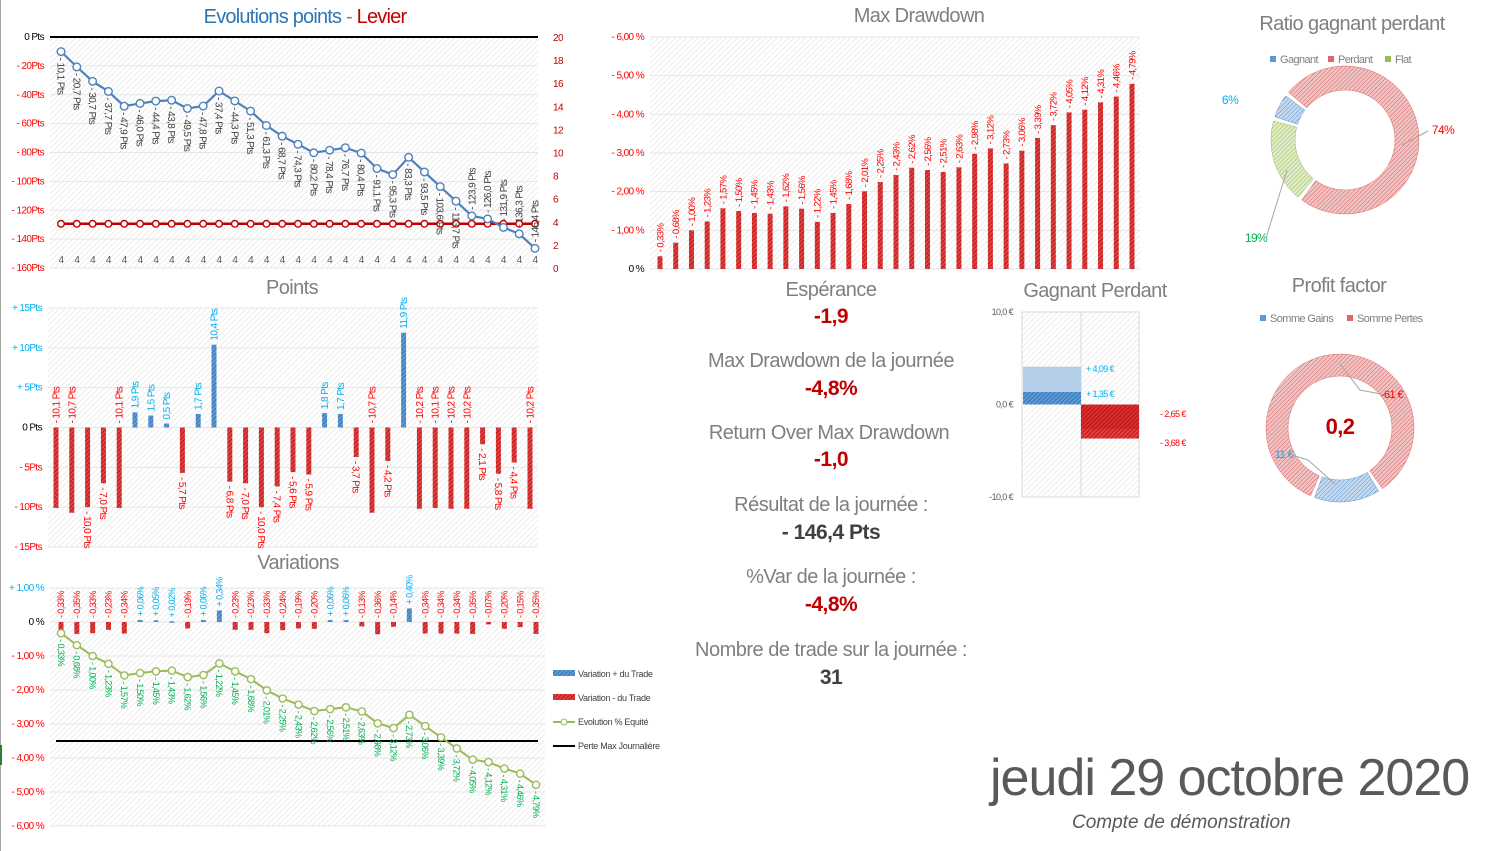 This screenshot has height=851, width=1496. I want to click on drawdown-ytick-label: - 5,00 %, so click(628, 76).